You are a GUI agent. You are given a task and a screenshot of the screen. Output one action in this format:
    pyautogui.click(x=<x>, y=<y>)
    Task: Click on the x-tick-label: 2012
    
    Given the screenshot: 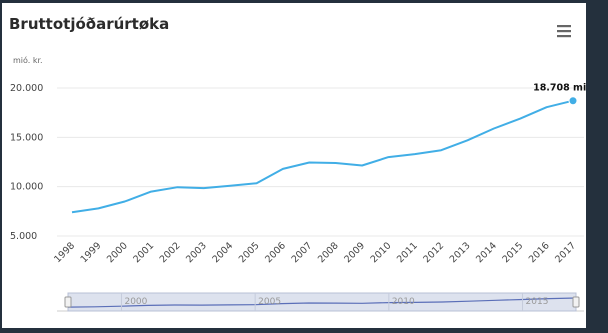 What is the action you would take?
    pyautogui.click(x=433, y=252)
    